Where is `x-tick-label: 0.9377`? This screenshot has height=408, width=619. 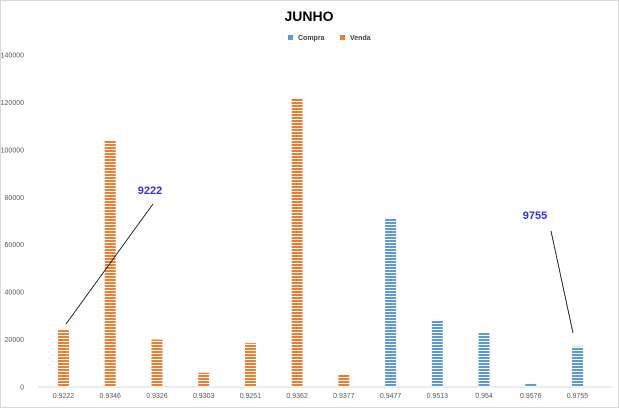
x-tick-label: 0.9377 is located at coordinates (344, 396).